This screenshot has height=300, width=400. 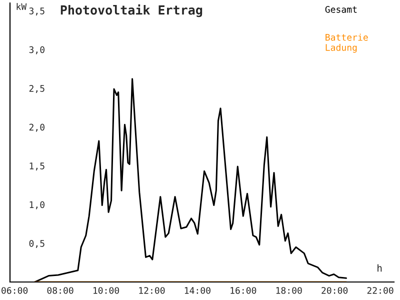 What do you see at coordinates (37, 166) in the screenshot?
I see `y-tick-label: 1,5` at bounding box center [37, 166].